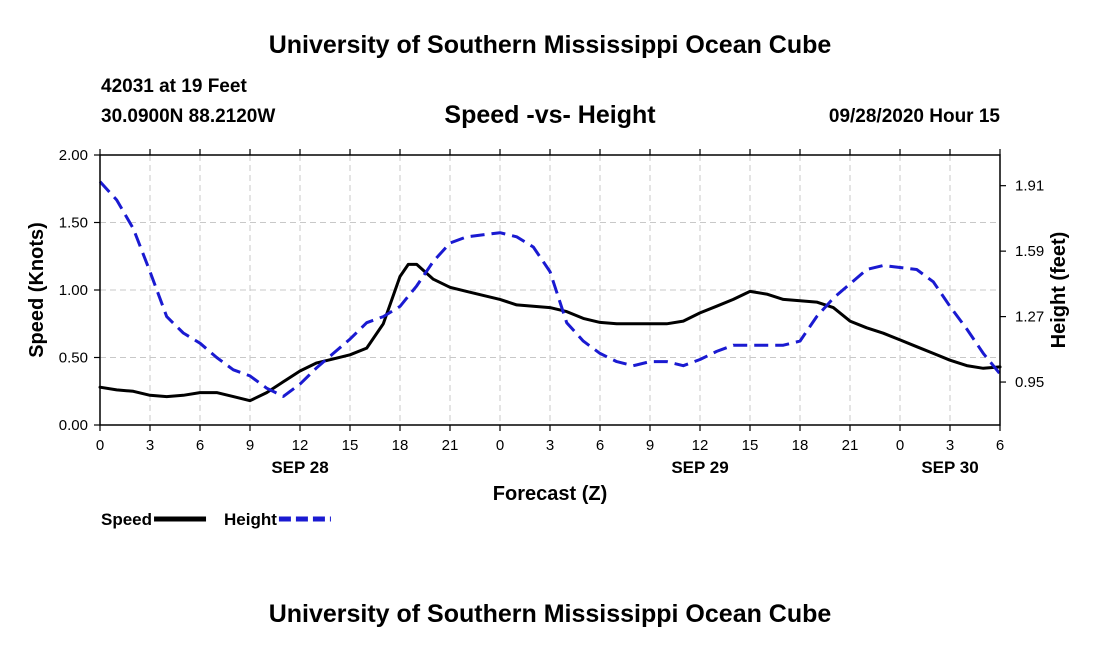 This screenshot has height=650, width=1100. Describe the element at coordinates (216, 519) in the screenshot. I see `legend: Speed Height` at that location.